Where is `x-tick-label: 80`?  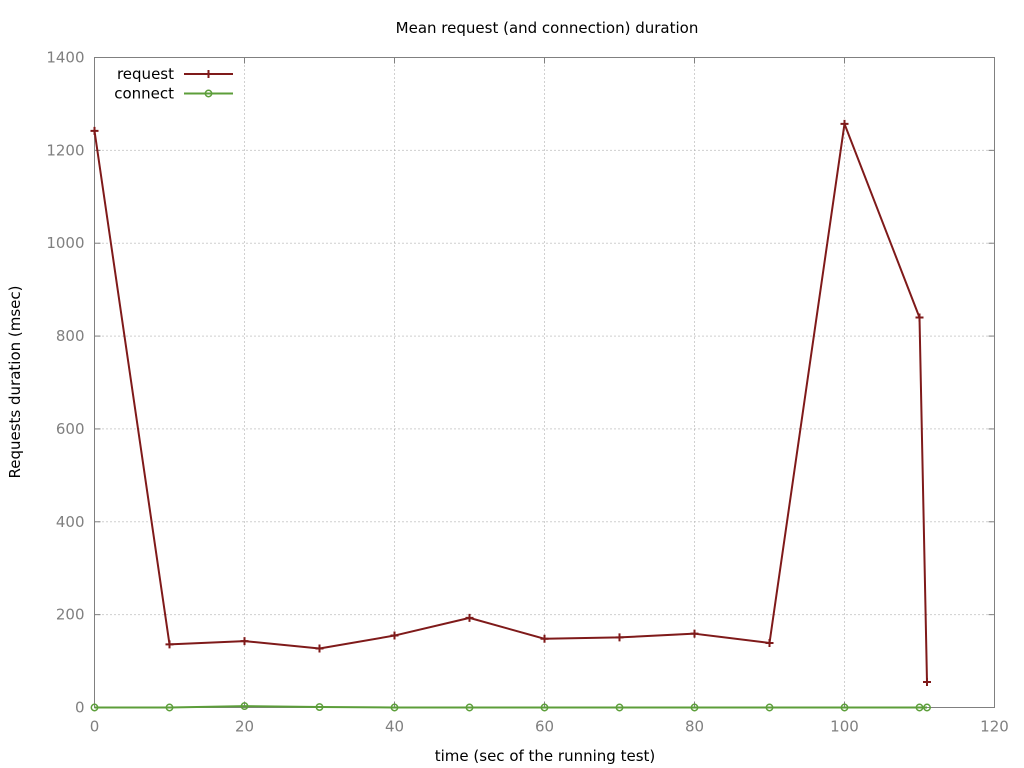 x-tick-label: 80 is located at coordinates (694, 727).